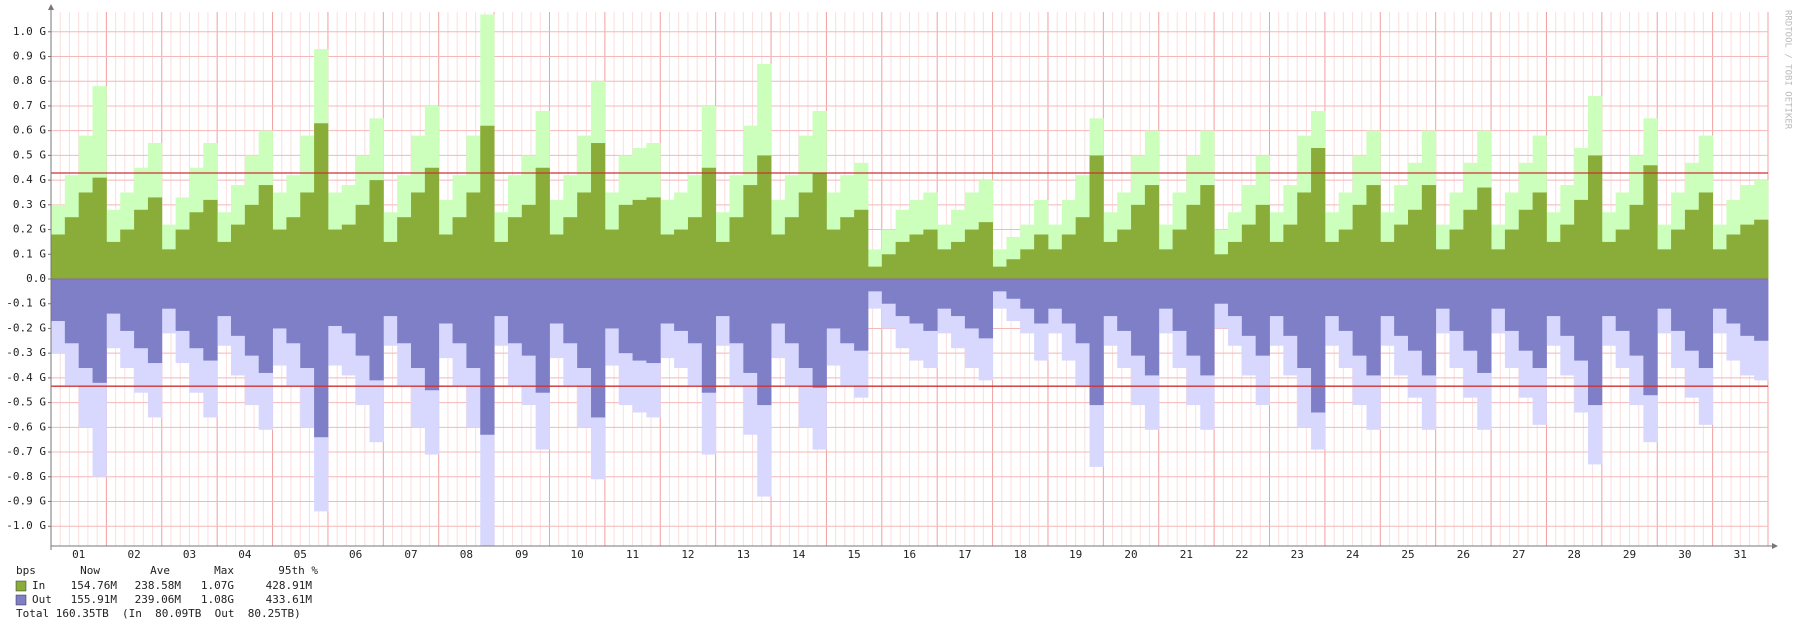 This screenshot has width=1800, height=632. I want to click on x-tick-label: 09, so click(521, 554).